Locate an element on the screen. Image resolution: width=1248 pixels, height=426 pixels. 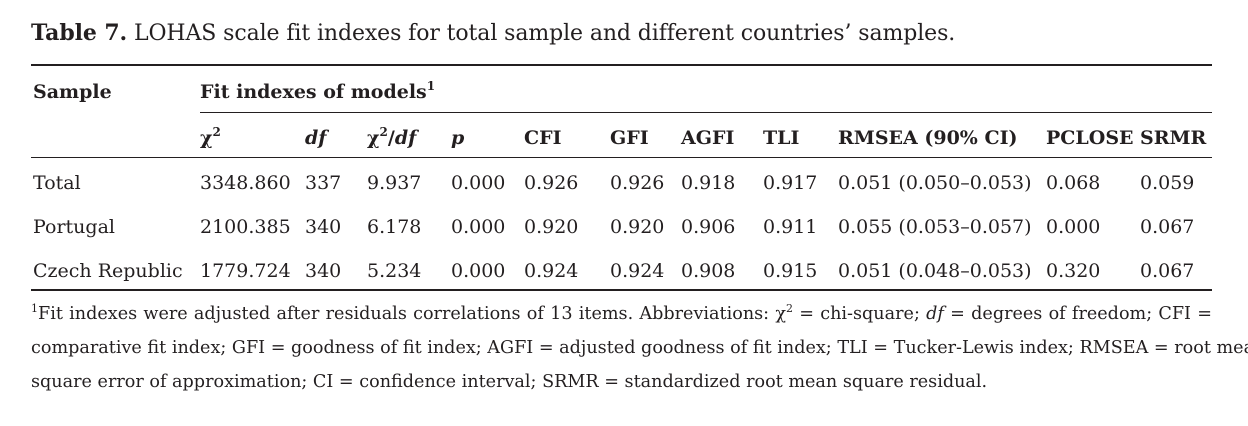
cell-rmsea: 0.051 (0.050–0.053) is located at coordinates (935, 183).